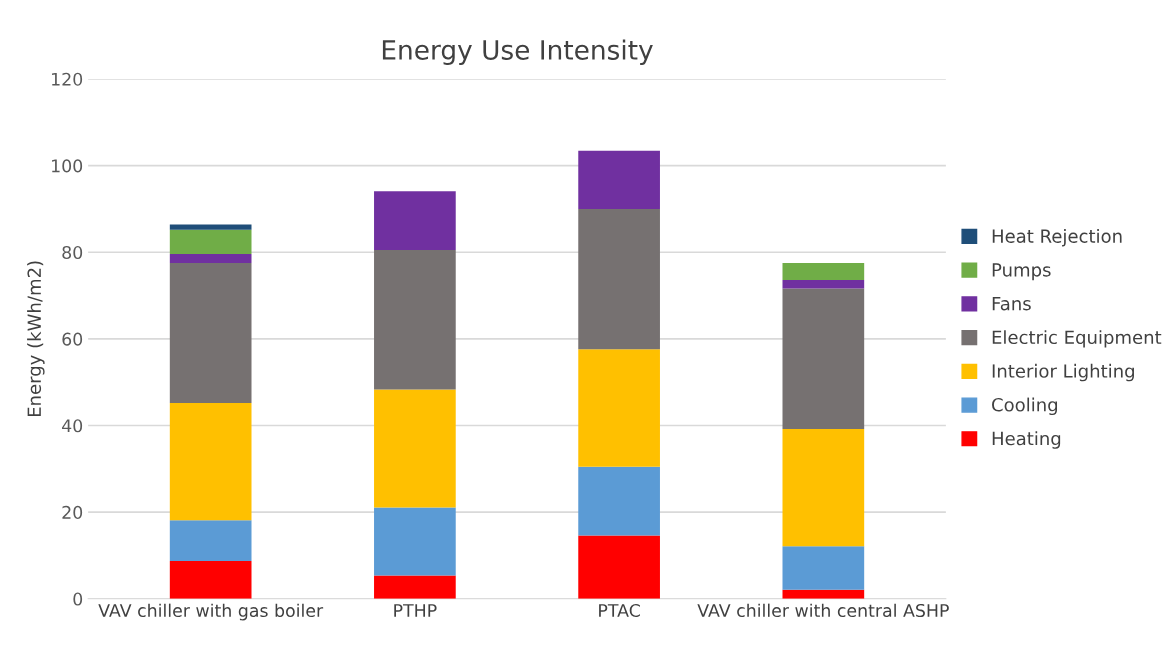  I want to click on x-tick-label: VAV chiller with gas boiler, so click(211, 612).